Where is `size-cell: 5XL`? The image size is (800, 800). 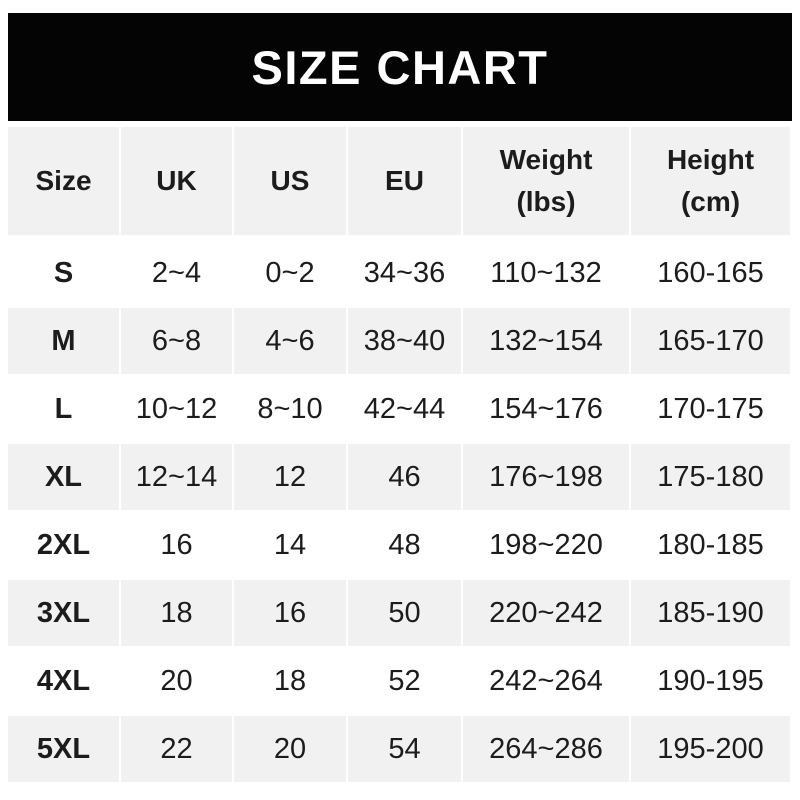
size-cell: 5XL is located at coordinates (63, 749).